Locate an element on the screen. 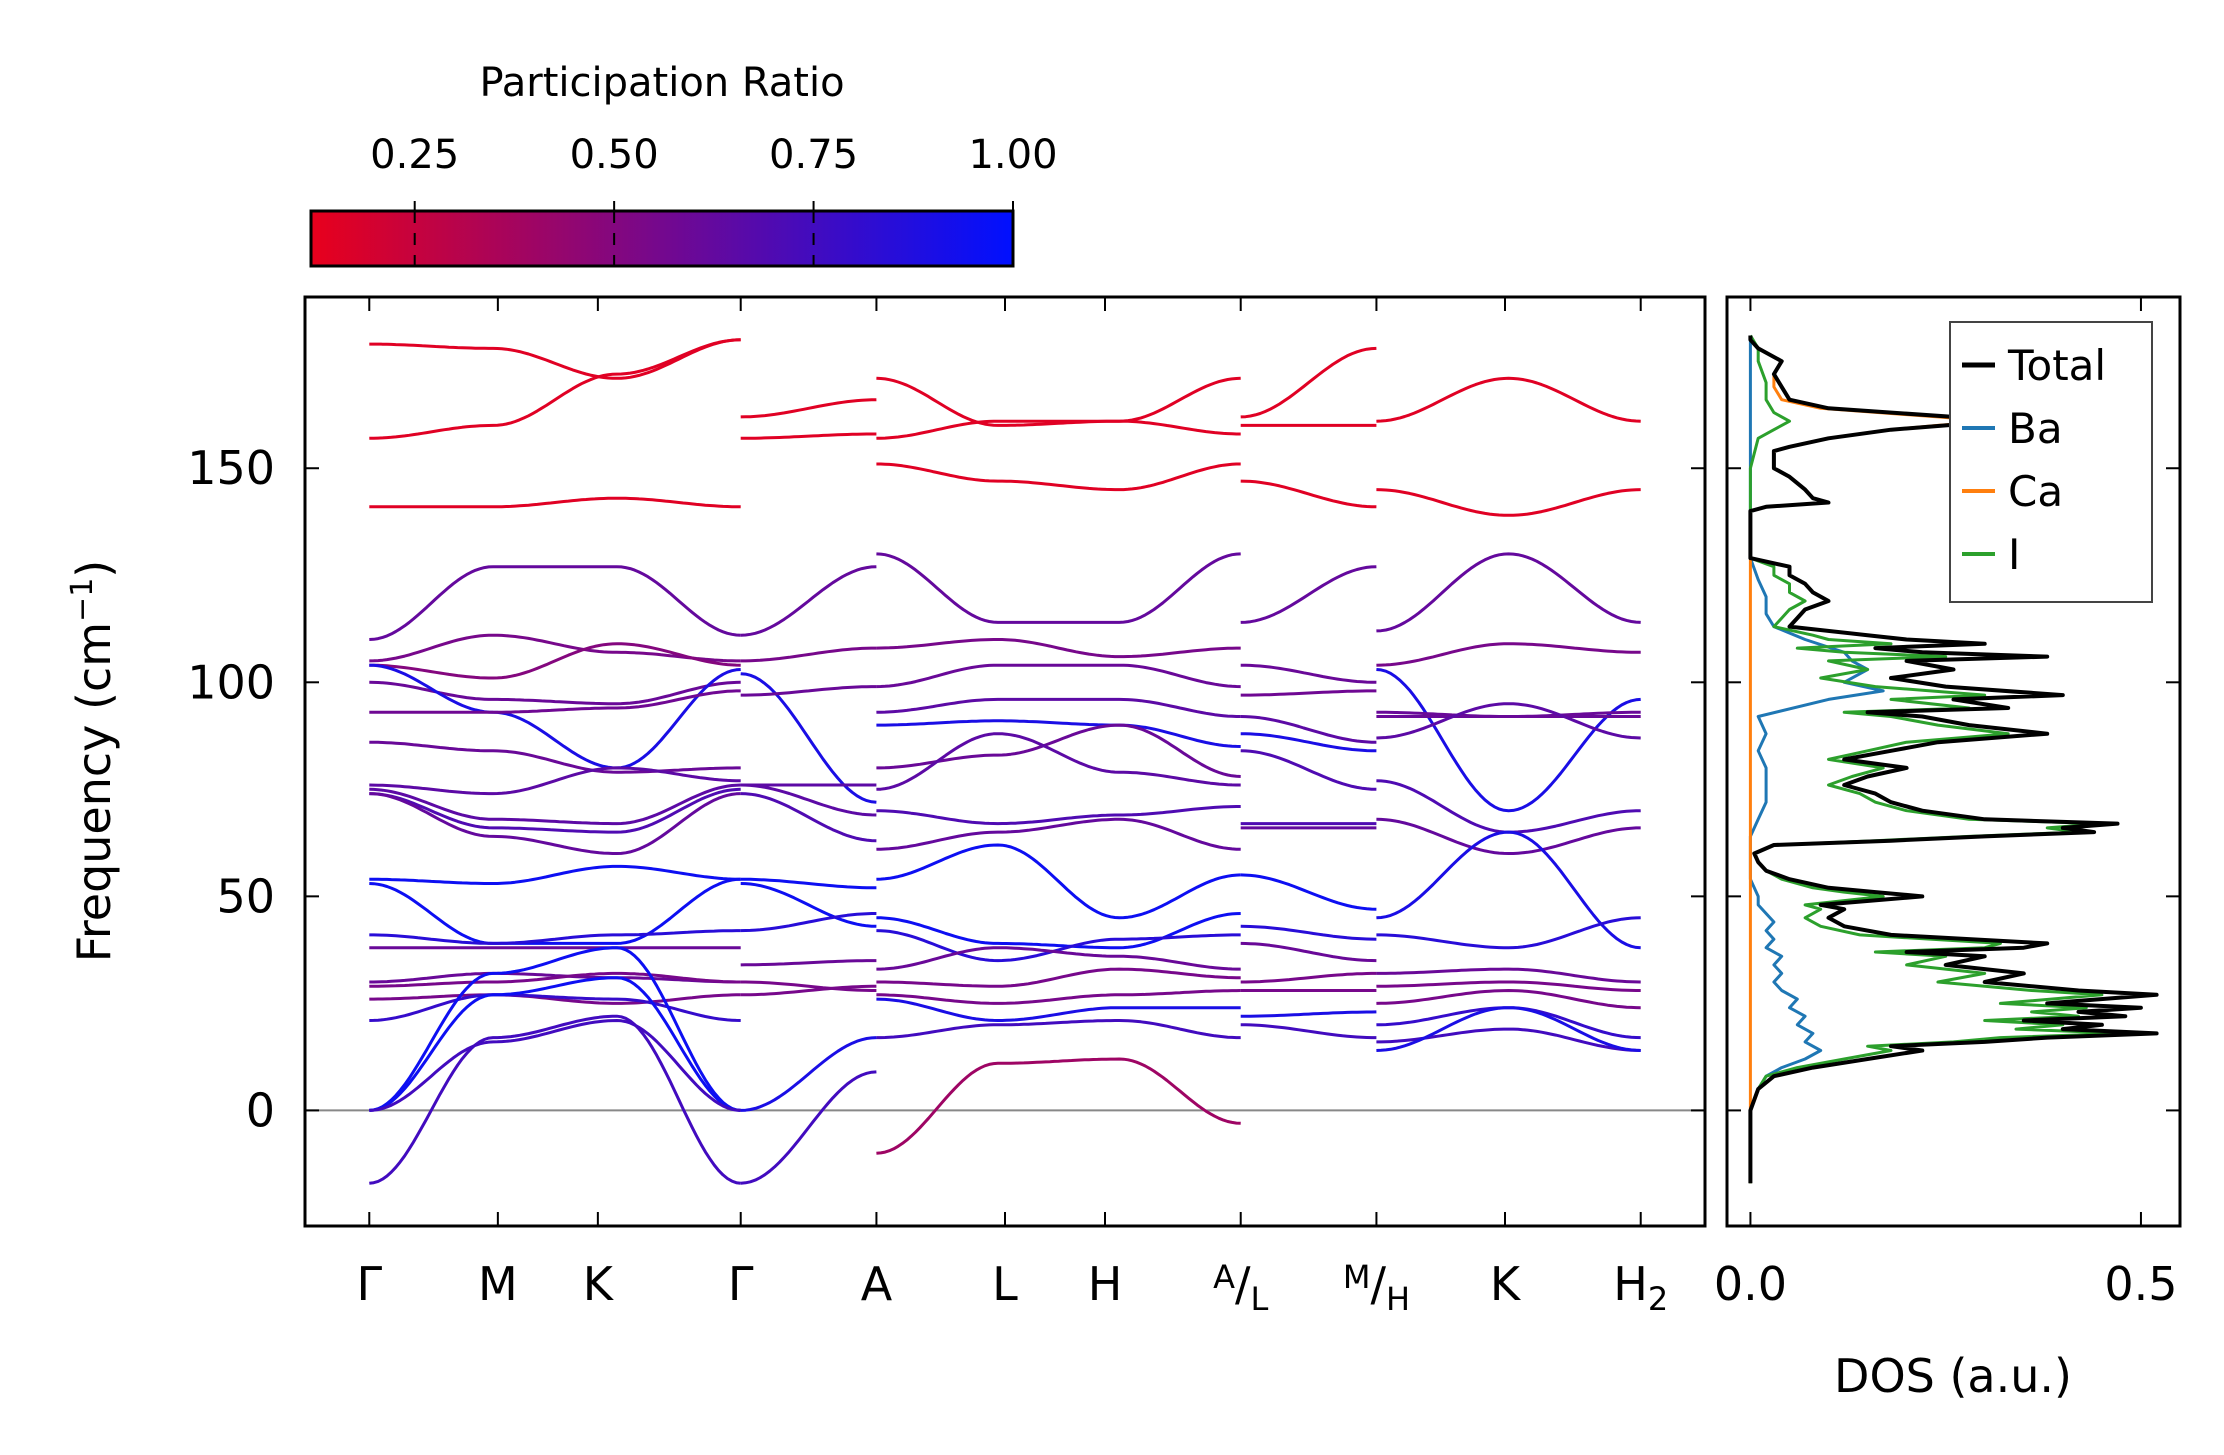 This screenshot has width=2224, height=1455. dos-curve-i is located at coordinates (1937, 759).